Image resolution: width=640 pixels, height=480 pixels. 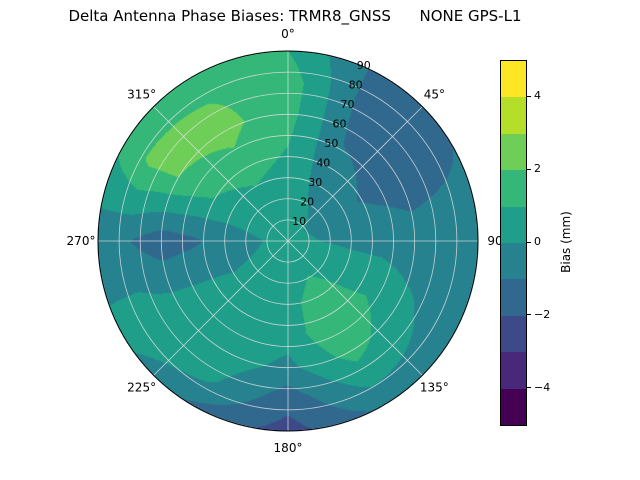 I want to click on angle-tick-label: 90, so click(x=494, y=241).